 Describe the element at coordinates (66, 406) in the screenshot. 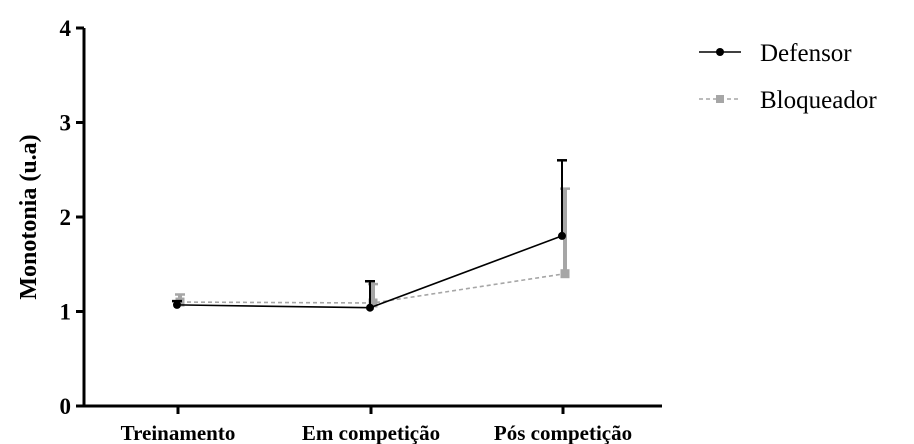

I see `y-tick-label: 0` at that location.